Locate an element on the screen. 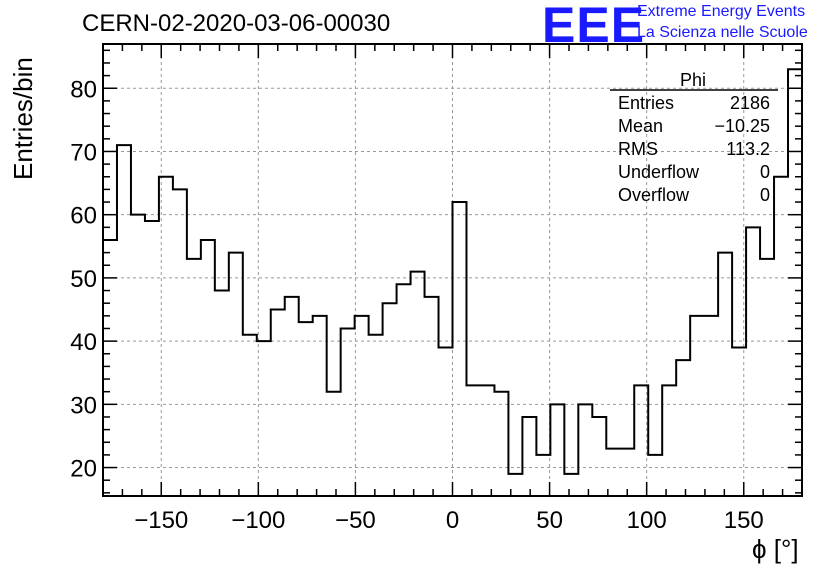  eee-logo: EEE is located at coordinates (594, 26).